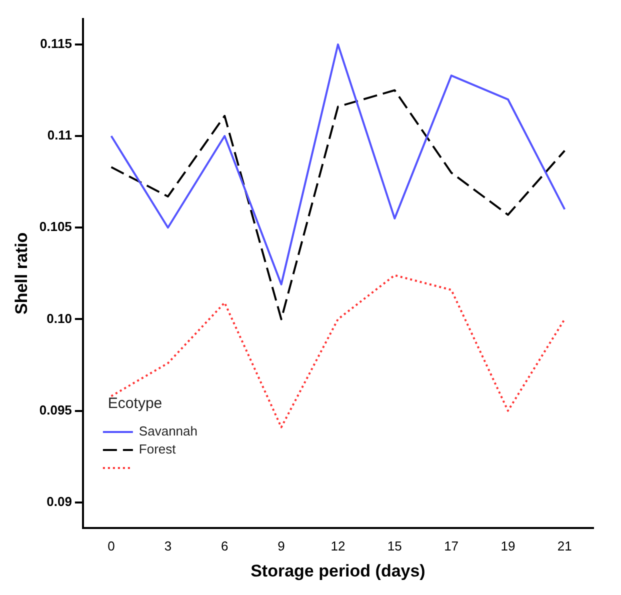 The image size is (621, 595). What do you see at coordinates (21, 273) in the screenshot?
I see `y-axis-title: Shell ratio` at bounding box center [21, 273].